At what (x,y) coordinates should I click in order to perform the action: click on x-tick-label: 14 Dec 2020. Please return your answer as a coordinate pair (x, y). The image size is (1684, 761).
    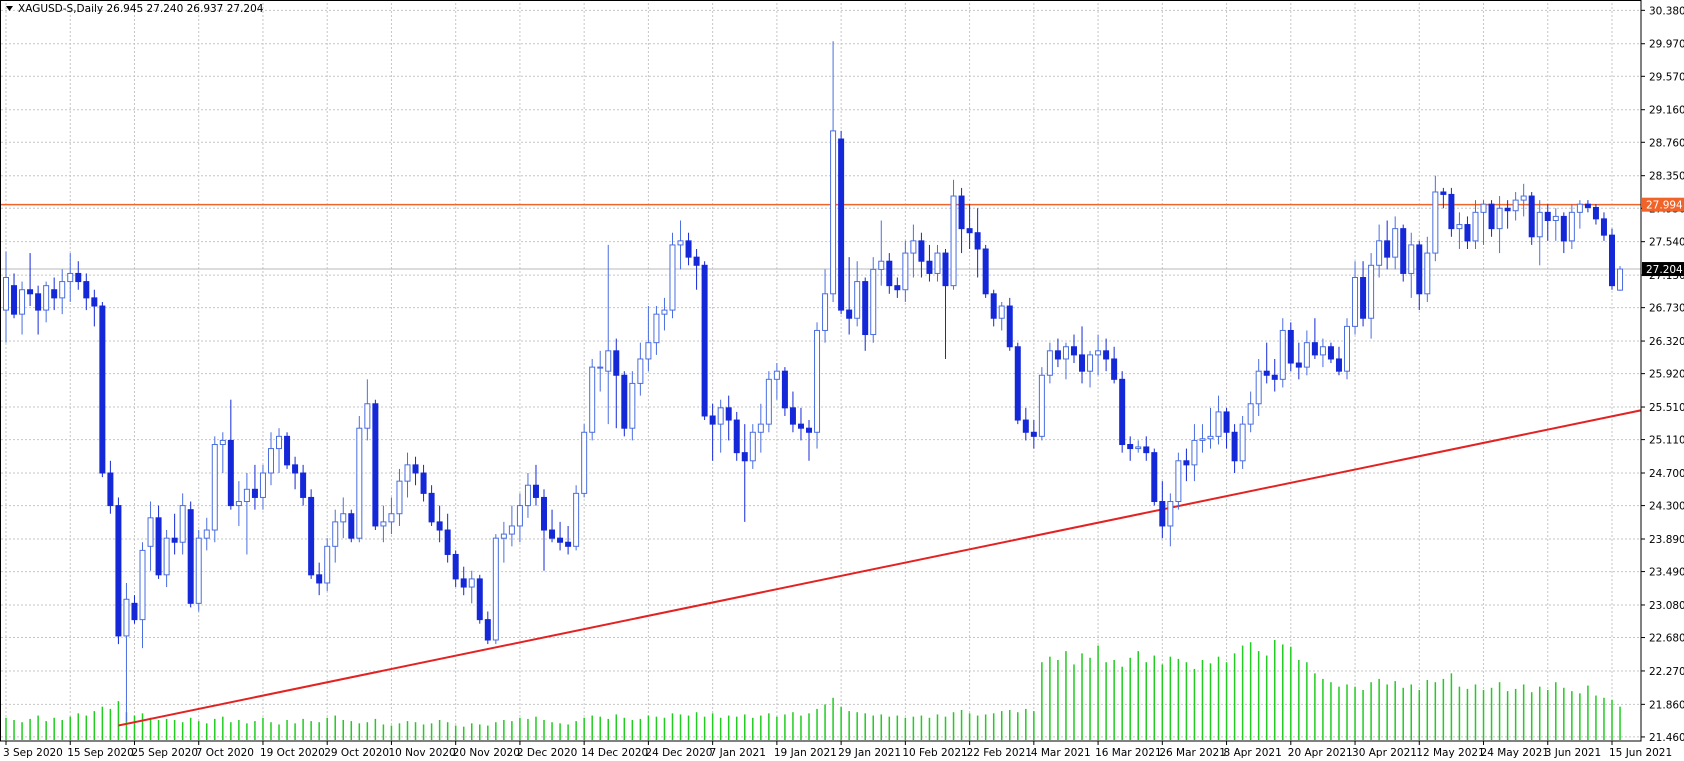
    Looking at the image, I should click on (614, 753).